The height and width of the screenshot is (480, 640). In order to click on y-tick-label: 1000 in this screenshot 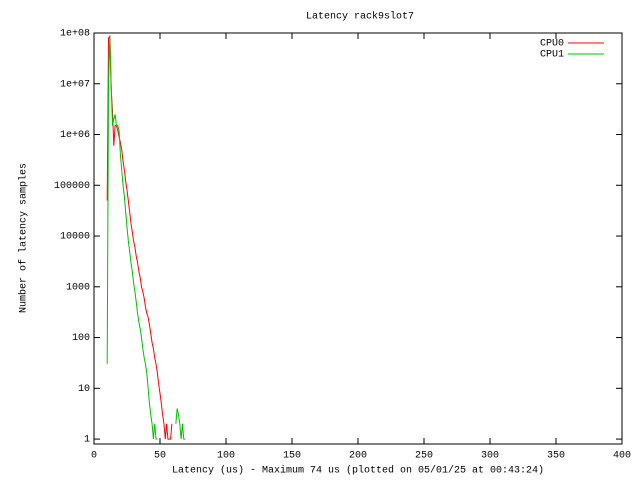, I will do `click(78, 287)`.